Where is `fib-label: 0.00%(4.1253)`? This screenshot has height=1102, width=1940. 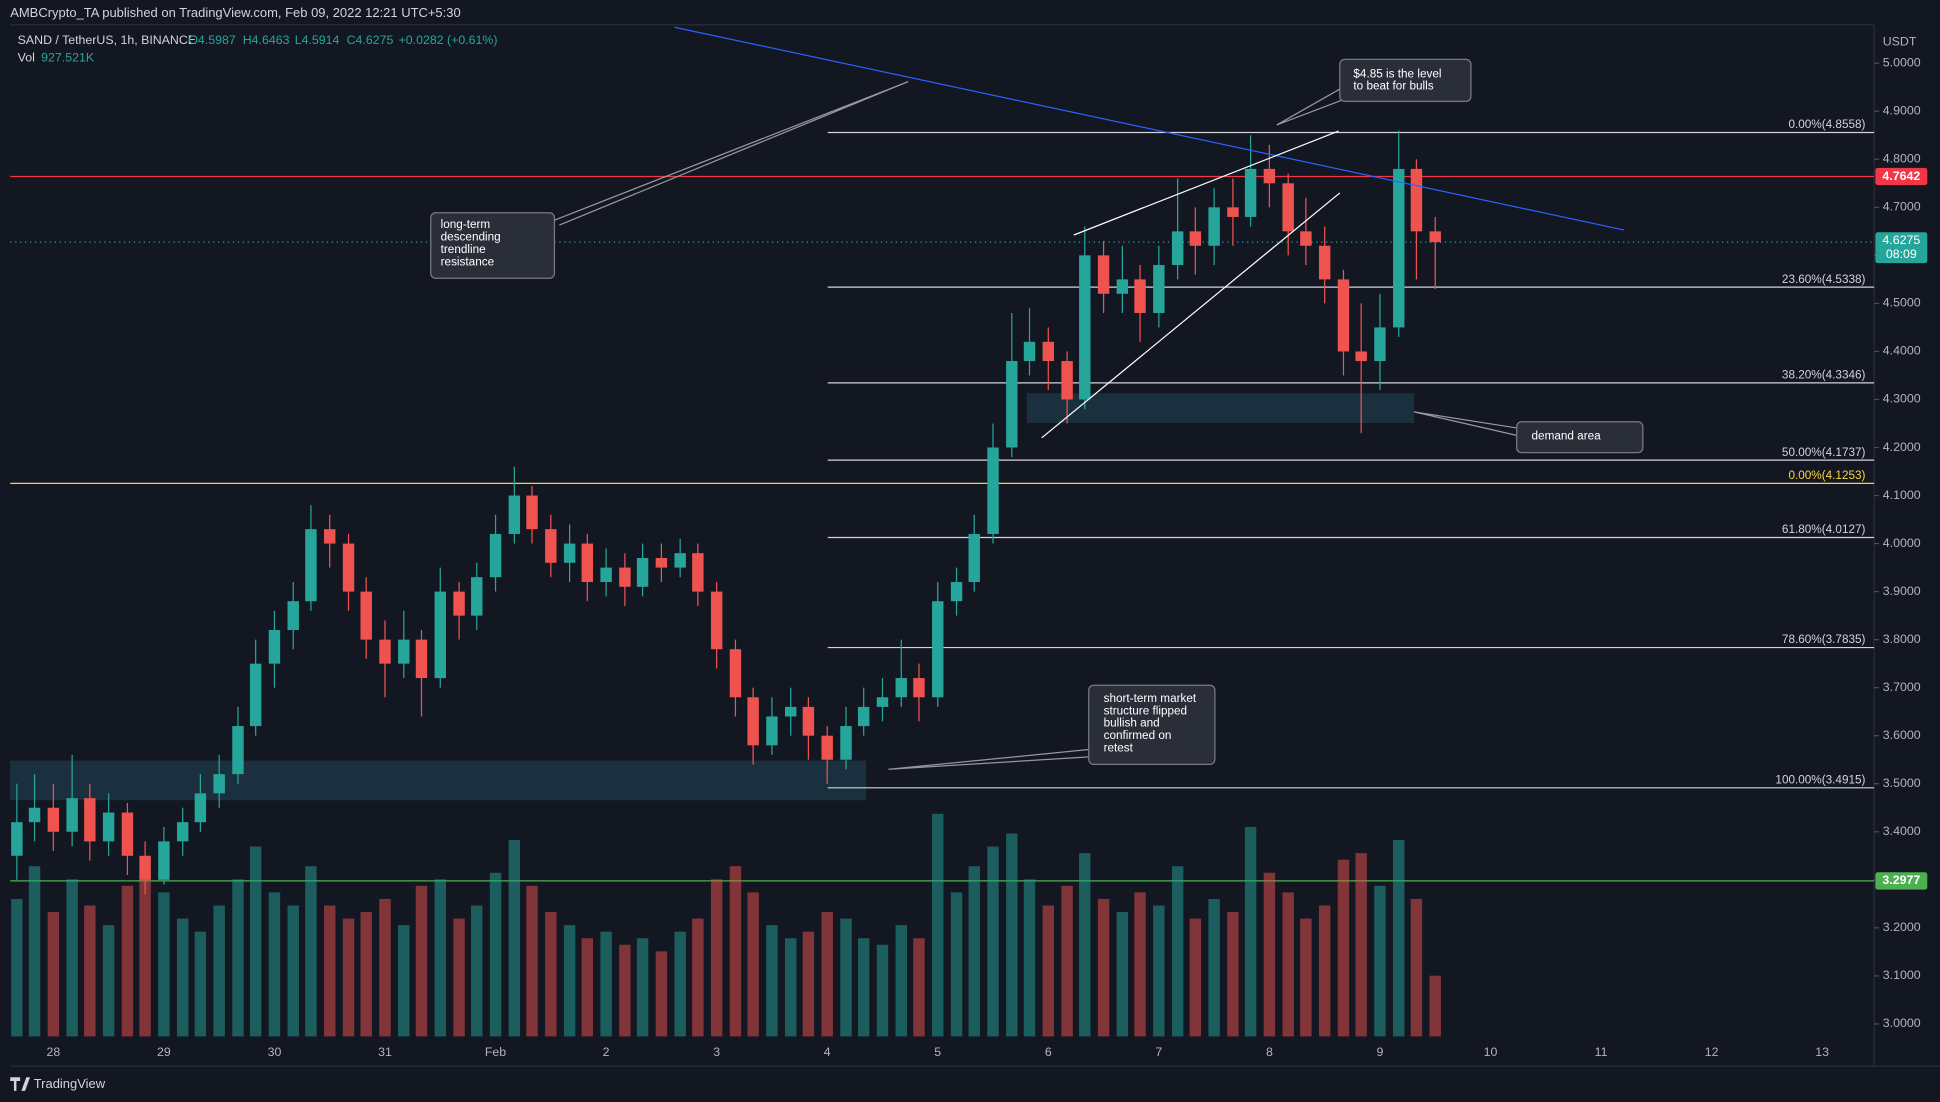 fib-label: 0.00%(4.1253) is located at coordinates (1826, 475).